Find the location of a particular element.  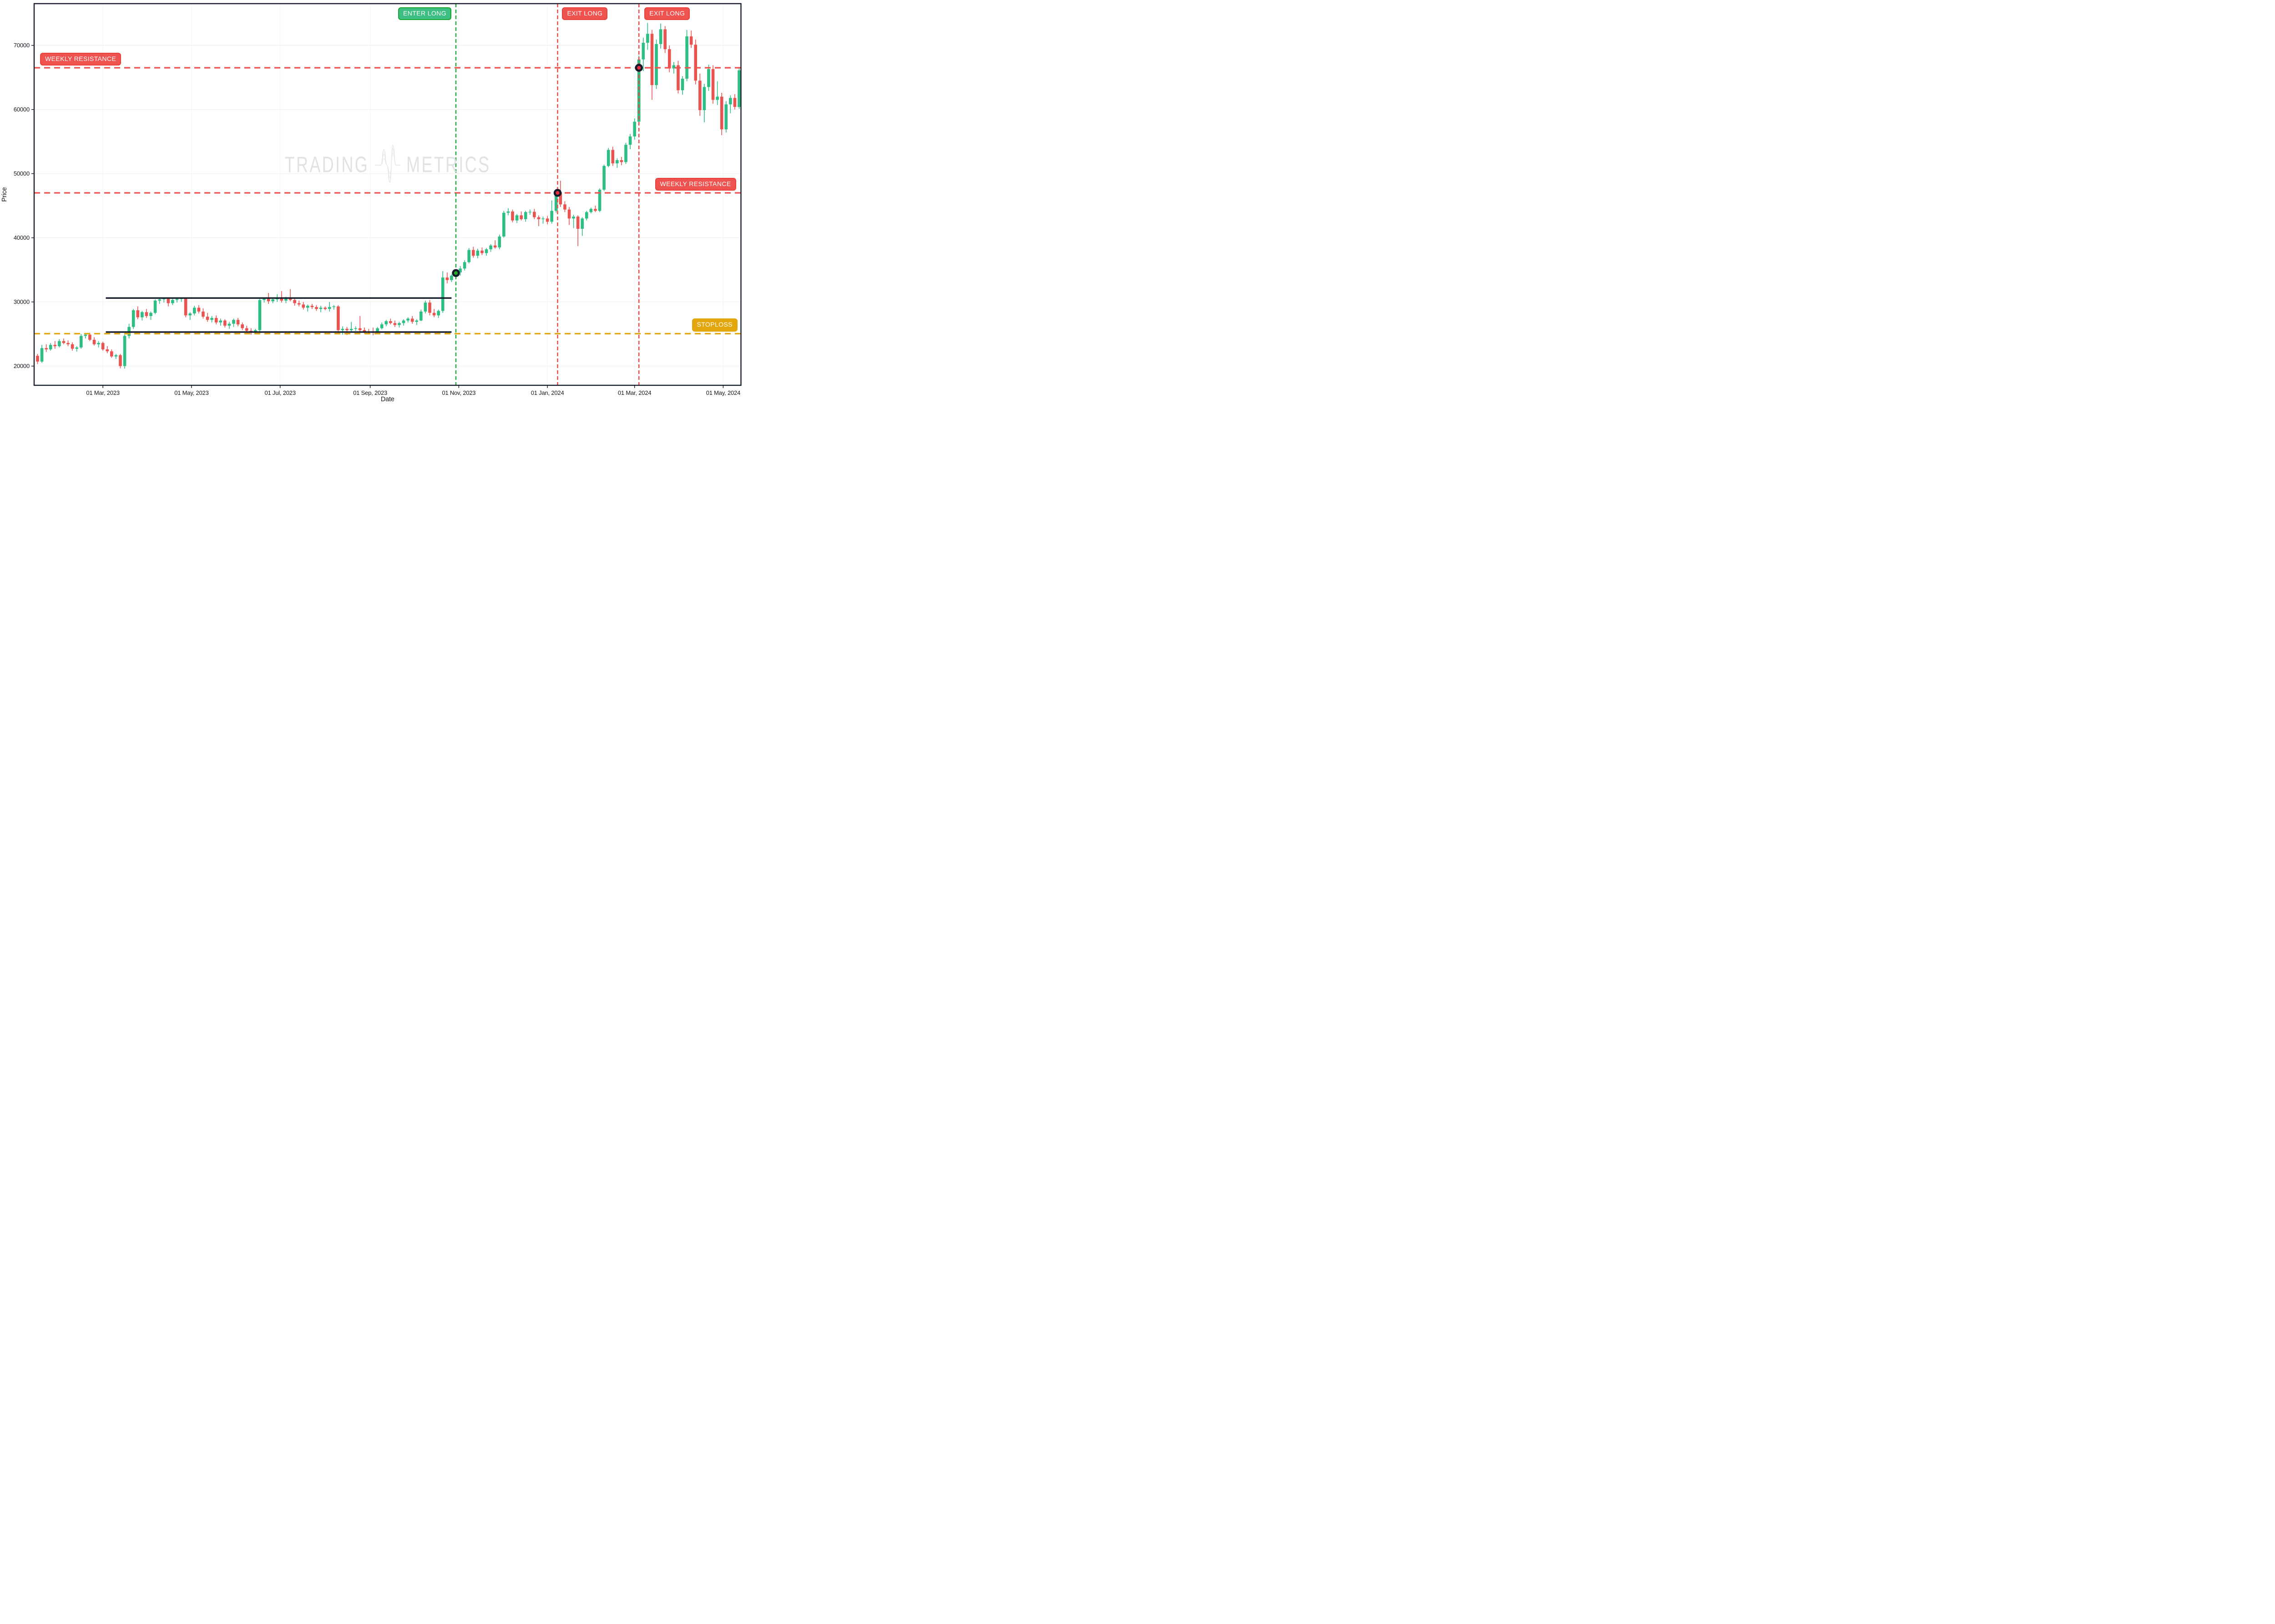

x-tick-label: 01 Jan, 2024 is located at coordinates (547, 392).